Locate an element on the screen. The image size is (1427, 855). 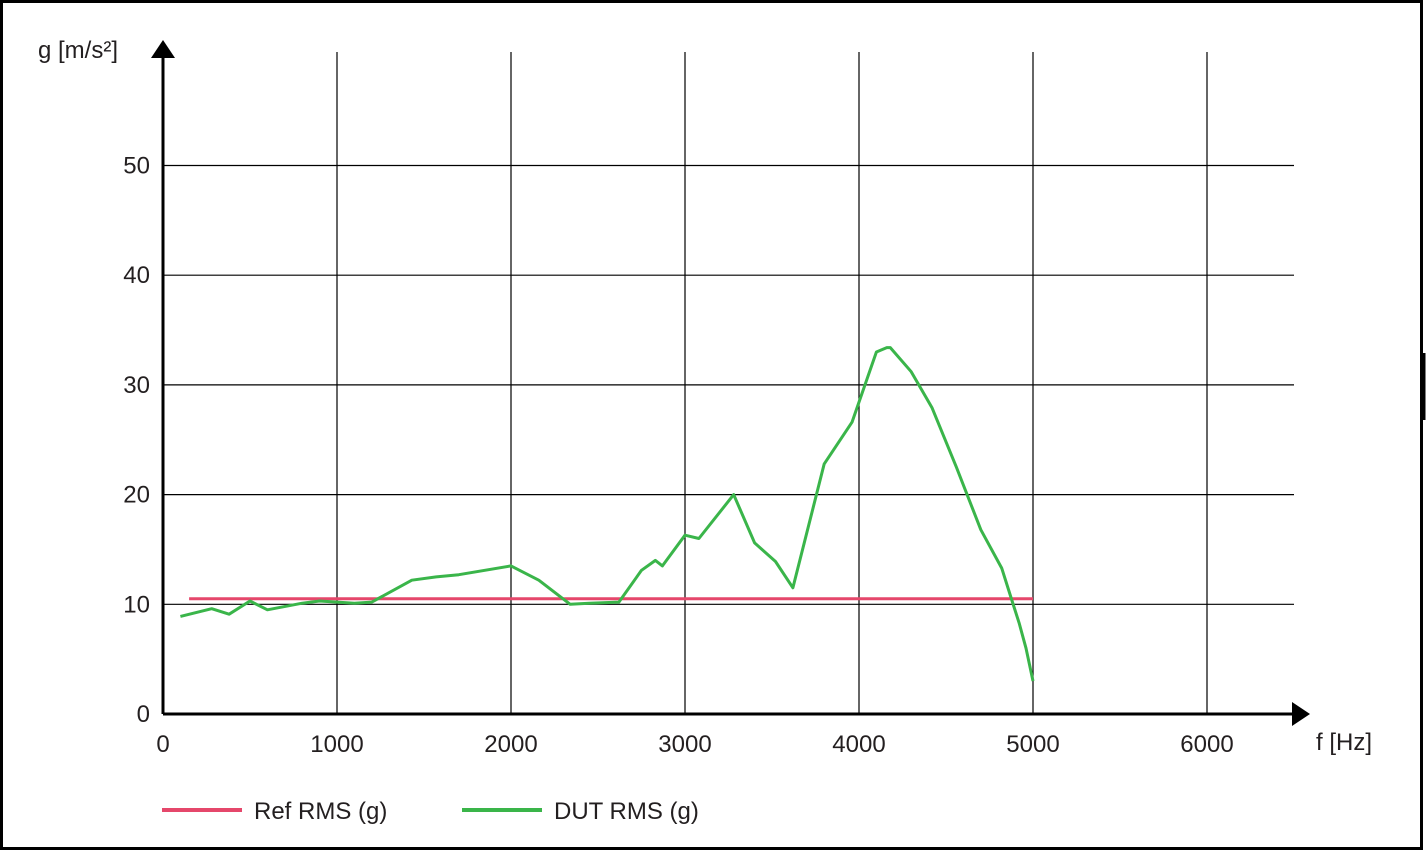
legend-item-dut: DUT RMS (g) is located at coordinates (580, 811).